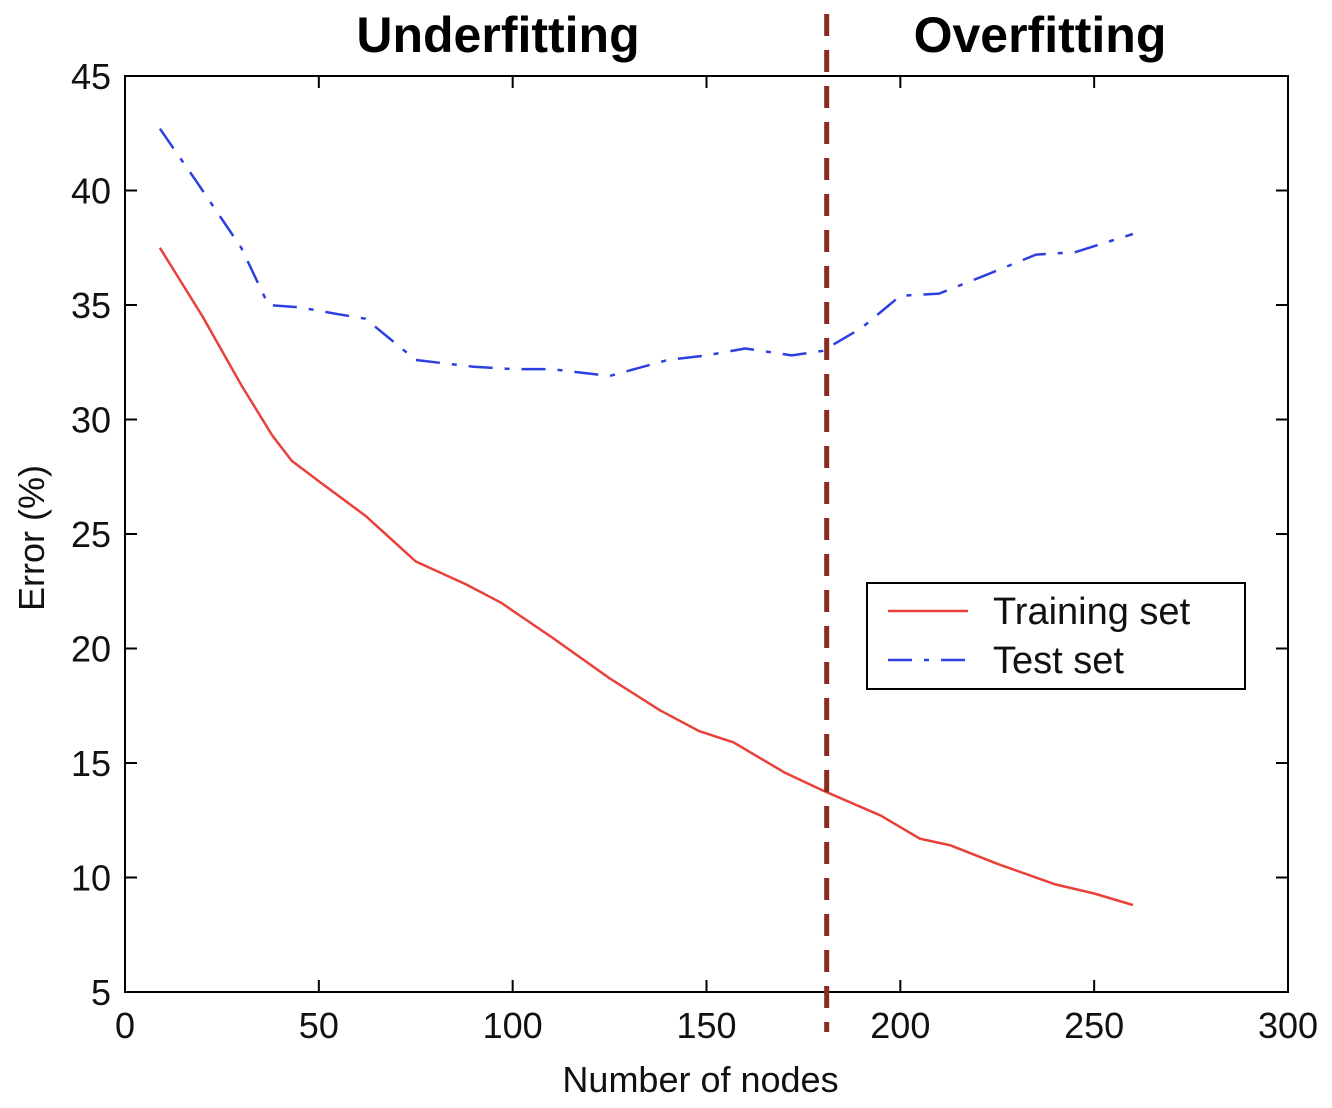  Describe the element at coordinates (700, 1079) in the screenshot. I see `x-axis-title: Number of nodes` at that location.